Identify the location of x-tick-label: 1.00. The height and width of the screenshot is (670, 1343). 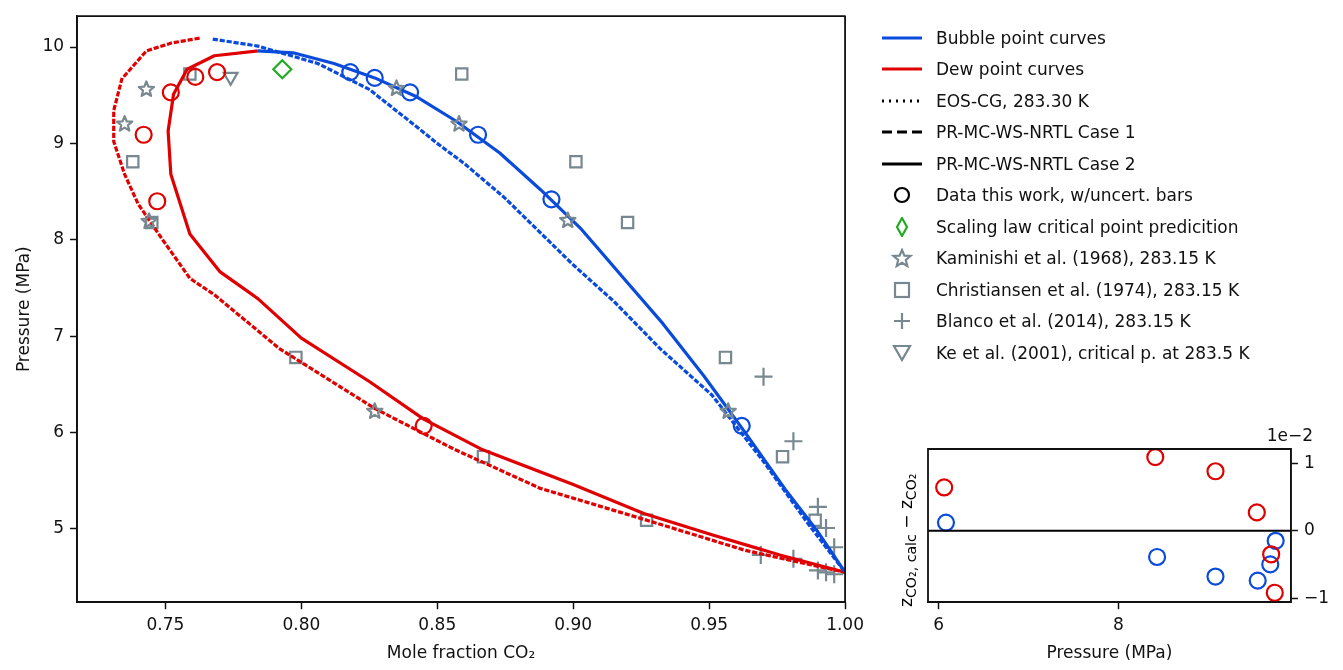
(845, 623).